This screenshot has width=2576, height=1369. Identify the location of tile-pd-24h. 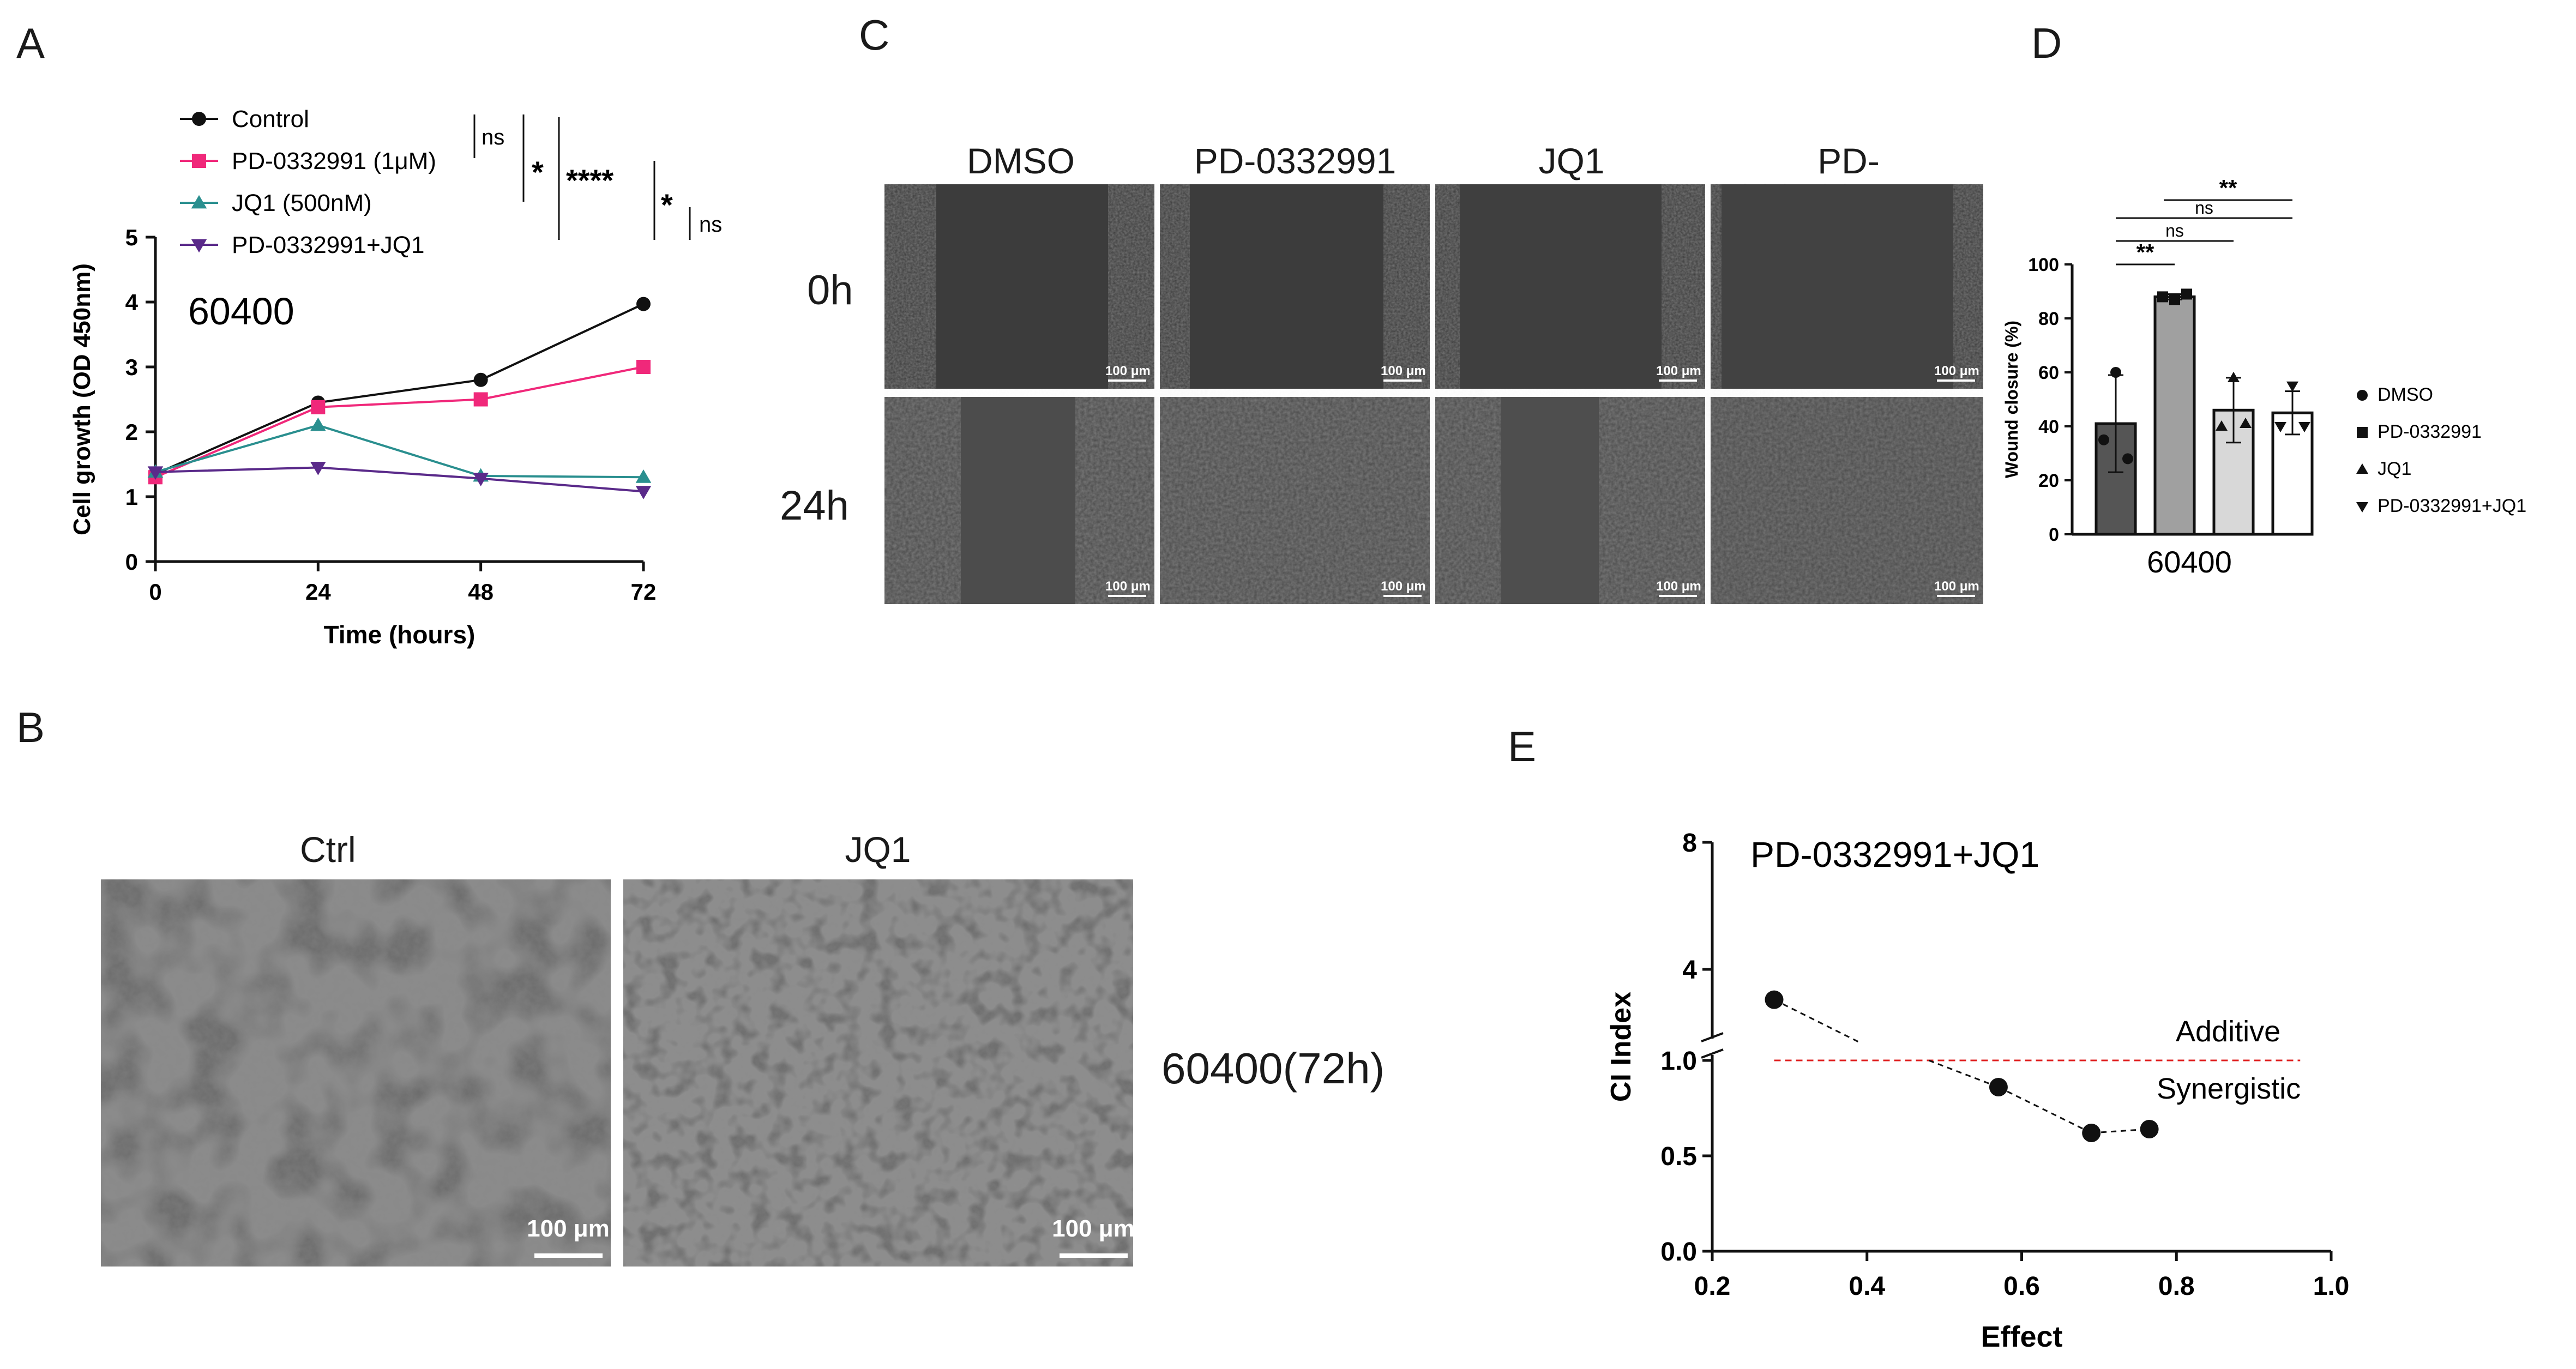
(1295, 501).